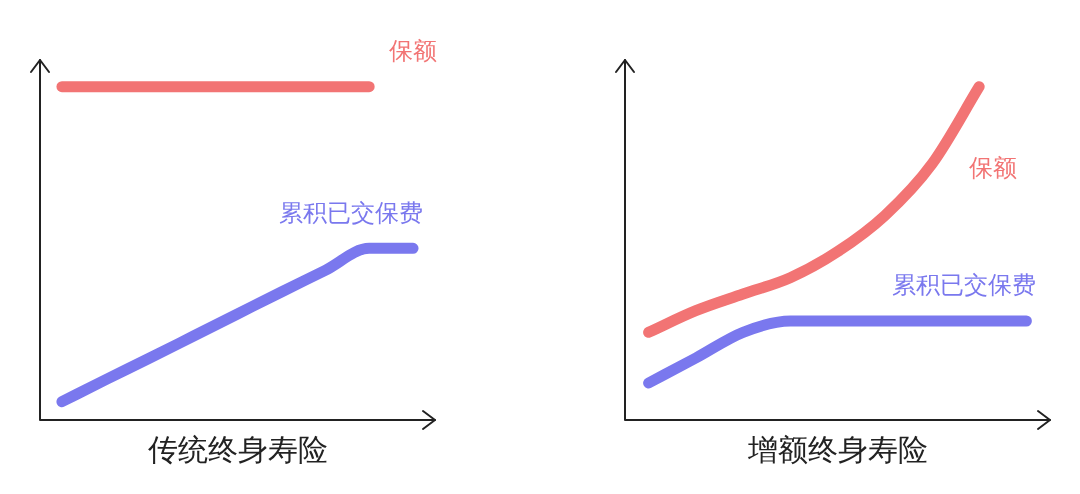 The height and width of the screenshot is (494, 1080). Describe the element at coordinates (237, 449) in the screenshot. I see `x-axis-title: 传统终身寿险` at that location.